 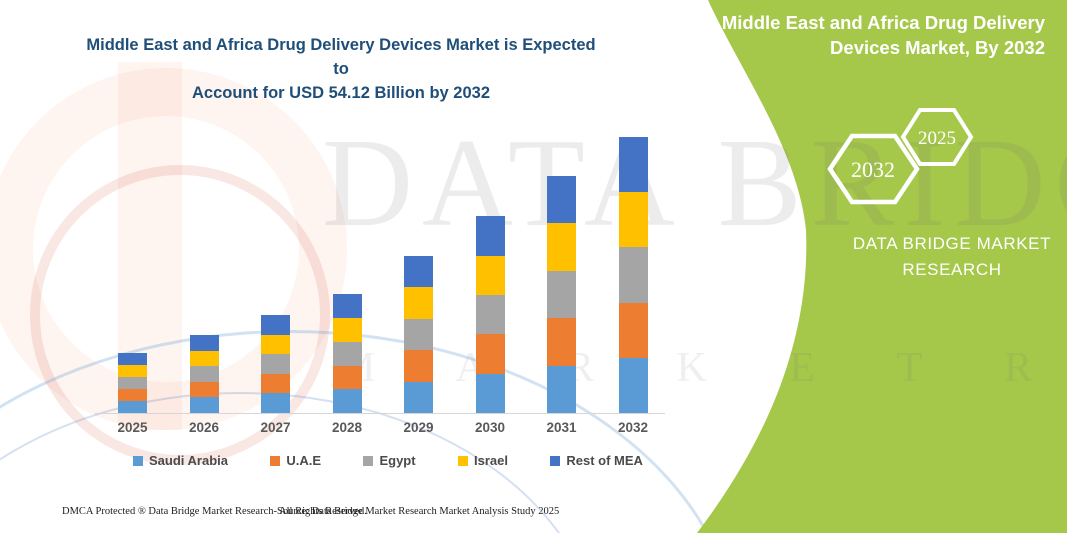 I want to click on bar-2028, so click(x=347, y=275).